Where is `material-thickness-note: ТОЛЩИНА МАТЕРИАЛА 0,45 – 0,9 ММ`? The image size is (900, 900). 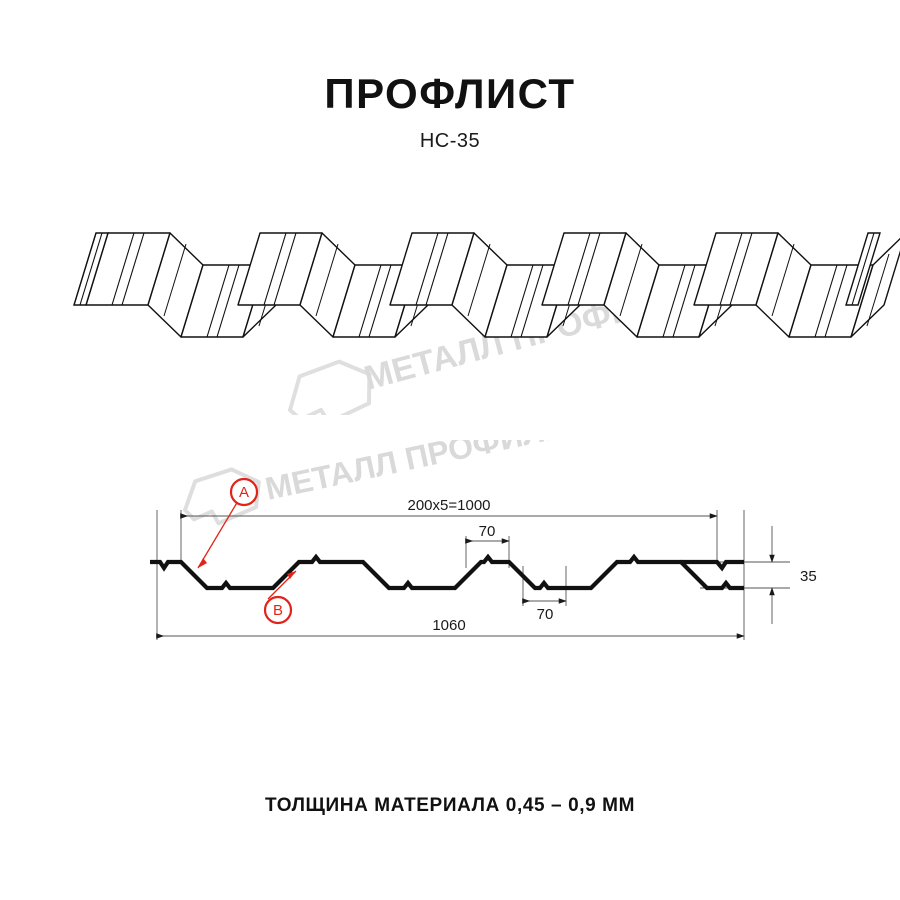 material-thickness-note: ТОЛЩИНА МАТЕРИАЛА 0,45 – 0,9 ММ is located at coordinates (450, 805).